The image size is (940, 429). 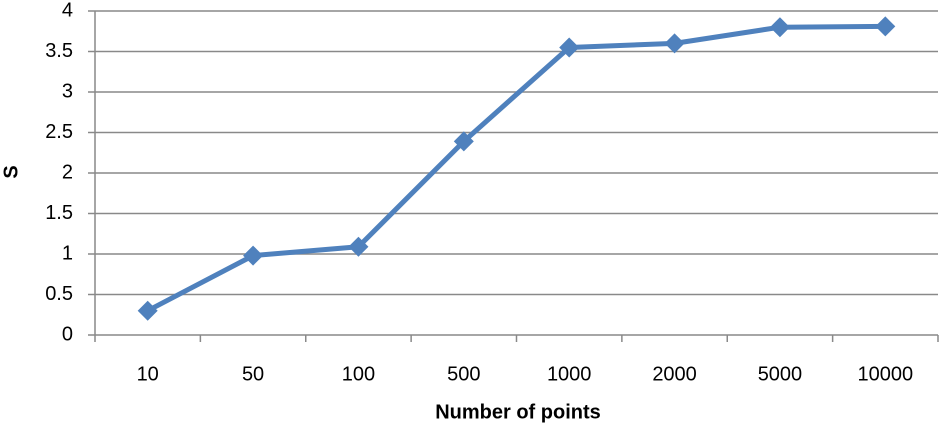 I want to click on y-tick-label: 2, so click(x=67, y=172).